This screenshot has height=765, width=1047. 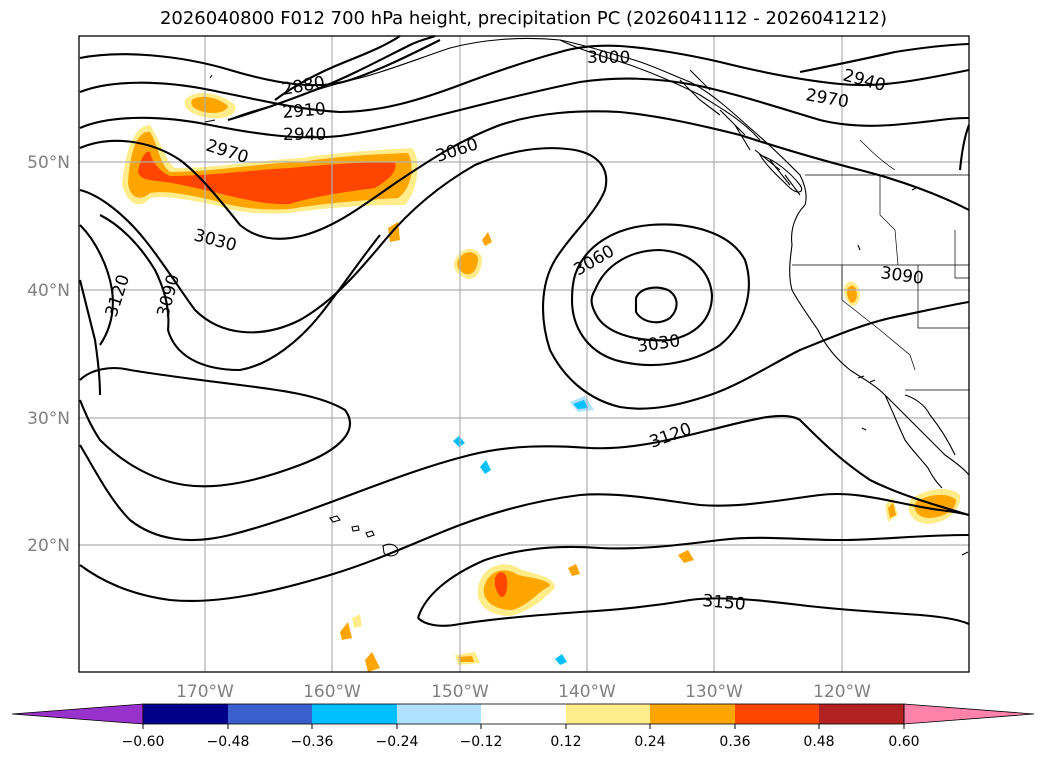 What do you see at coordinates (228, 742) in the screenshot?
I see `colorbar-tick-label: −0.48` at bounding box center [228, 742].